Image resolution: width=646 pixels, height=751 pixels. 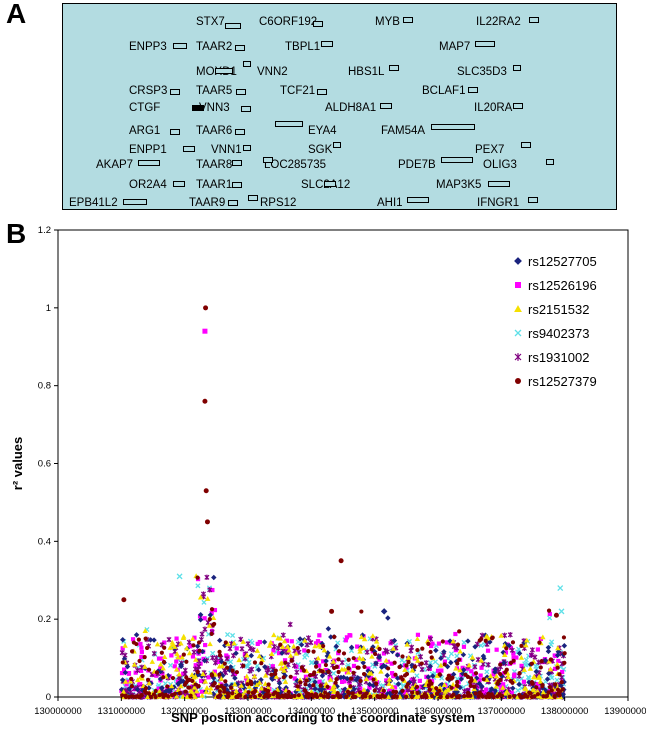 What do you see at coordinates (438, 711) in the screenshot?
I see `x-tick-label: 136000000` at bounding box center [438, 711].